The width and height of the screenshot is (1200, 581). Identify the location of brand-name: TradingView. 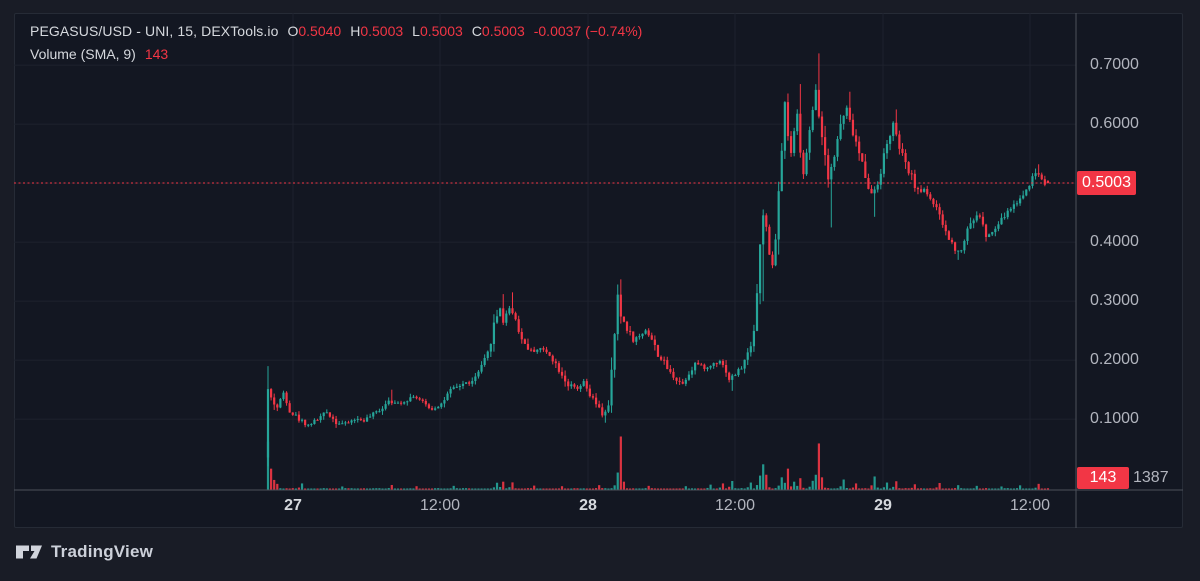
(102, 551).